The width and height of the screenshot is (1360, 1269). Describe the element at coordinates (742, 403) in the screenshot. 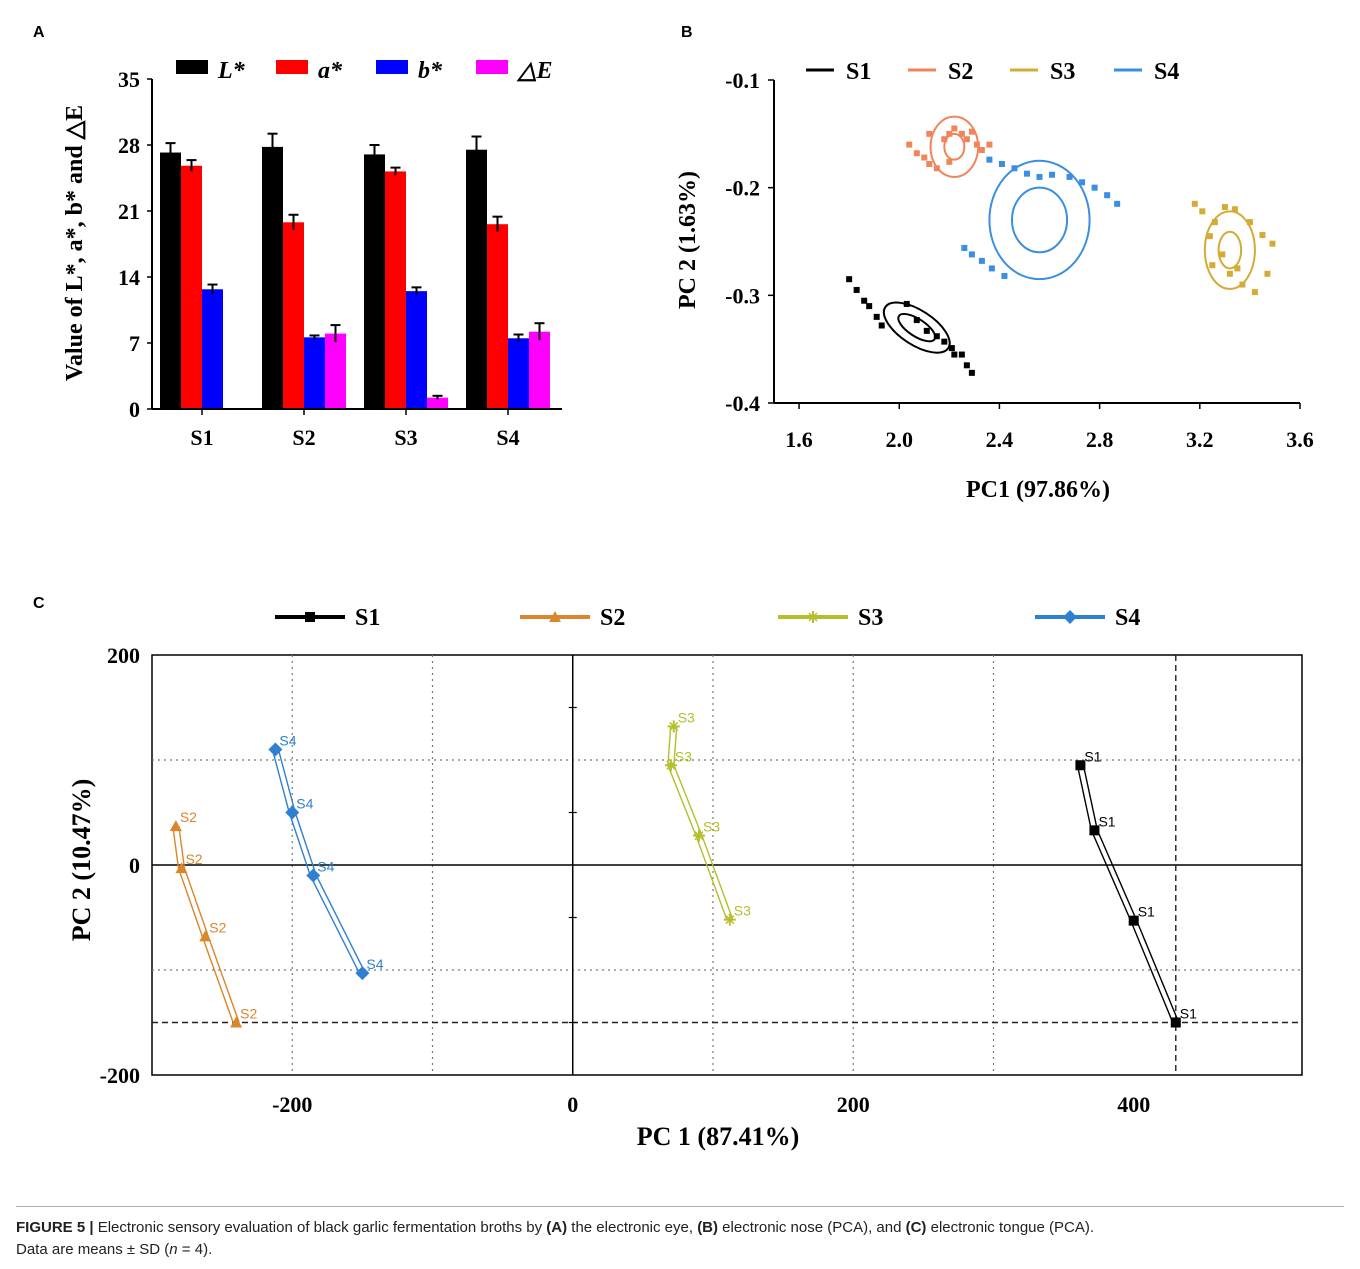

I see `panel-b-y-tick-label: -0.4` at that location.